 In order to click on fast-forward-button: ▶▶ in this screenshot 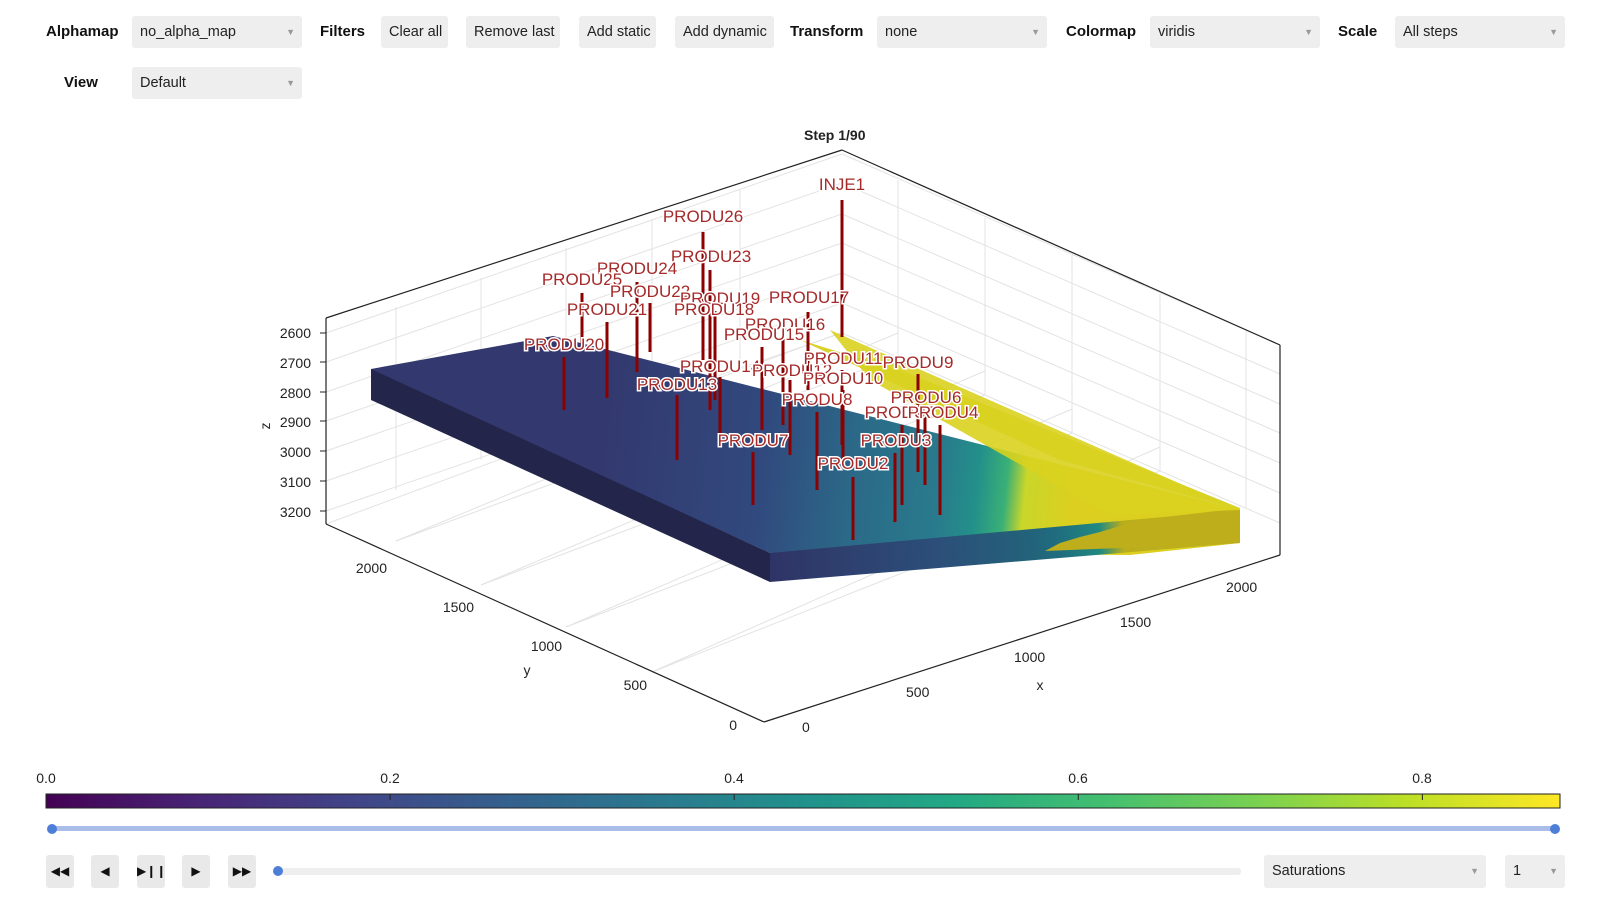, I will do `click(242, 871)`.